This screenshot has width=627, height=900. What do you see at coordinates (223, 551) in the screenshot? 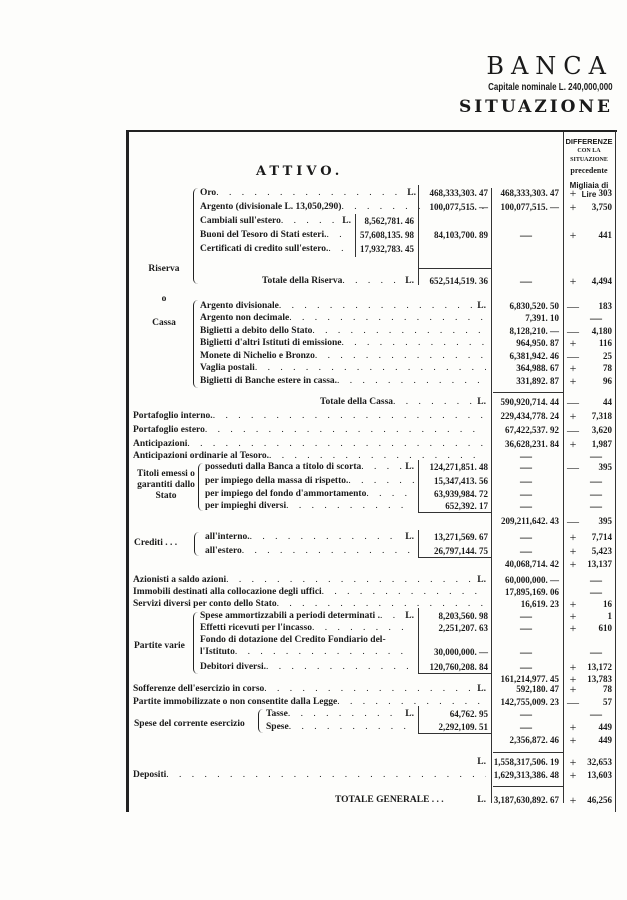
I see `row-label-text: all'estero` at bounding box center [223, 551].